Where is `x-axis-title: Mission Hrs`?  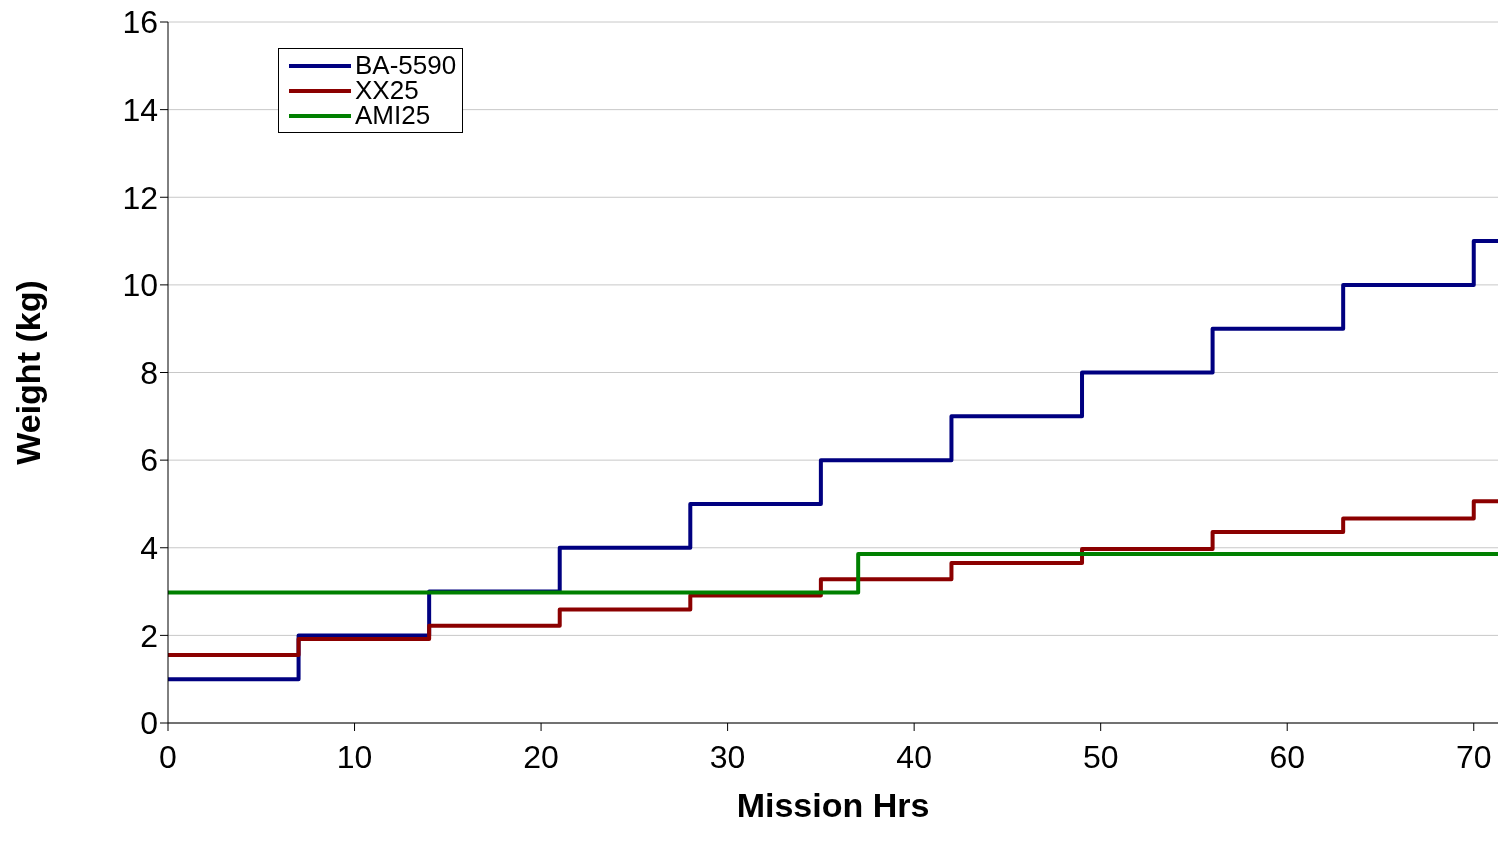 x-axis-title: Mission Hrs is located at coordinates (833, 805).